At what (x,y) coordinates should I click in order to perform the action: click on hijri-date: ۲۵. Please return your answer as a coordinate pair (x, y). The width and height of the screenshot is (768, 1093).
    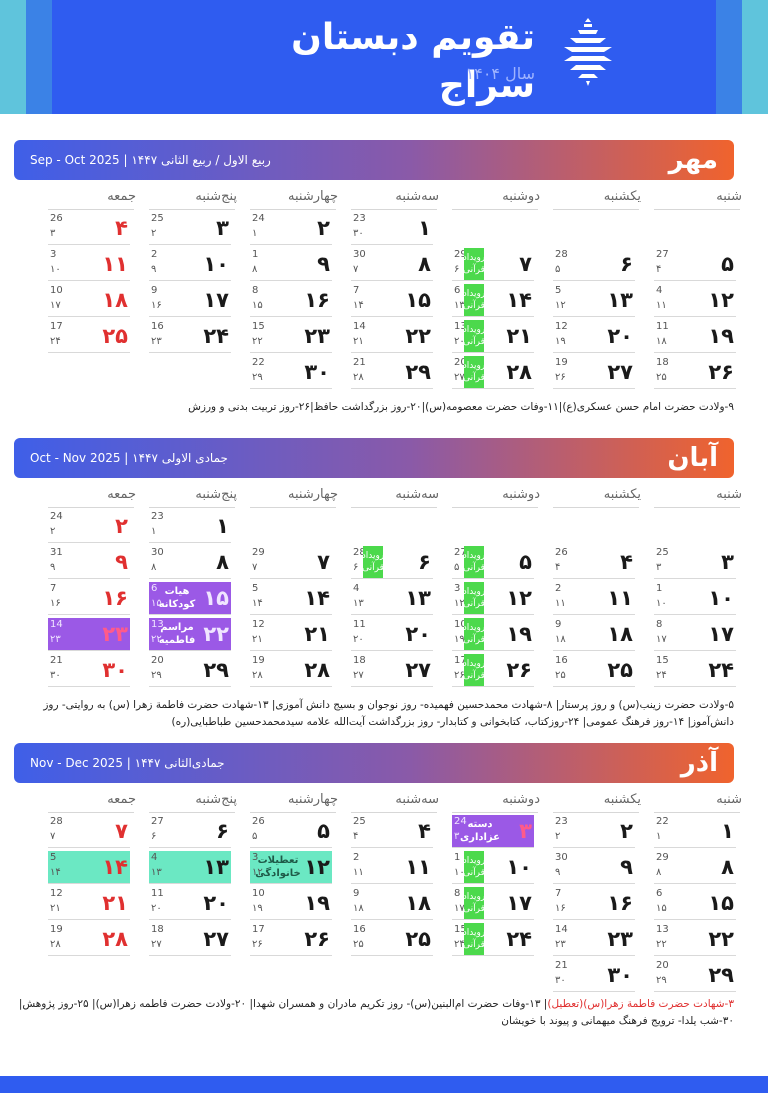
    Looking at the image, I should click on (560, 675).